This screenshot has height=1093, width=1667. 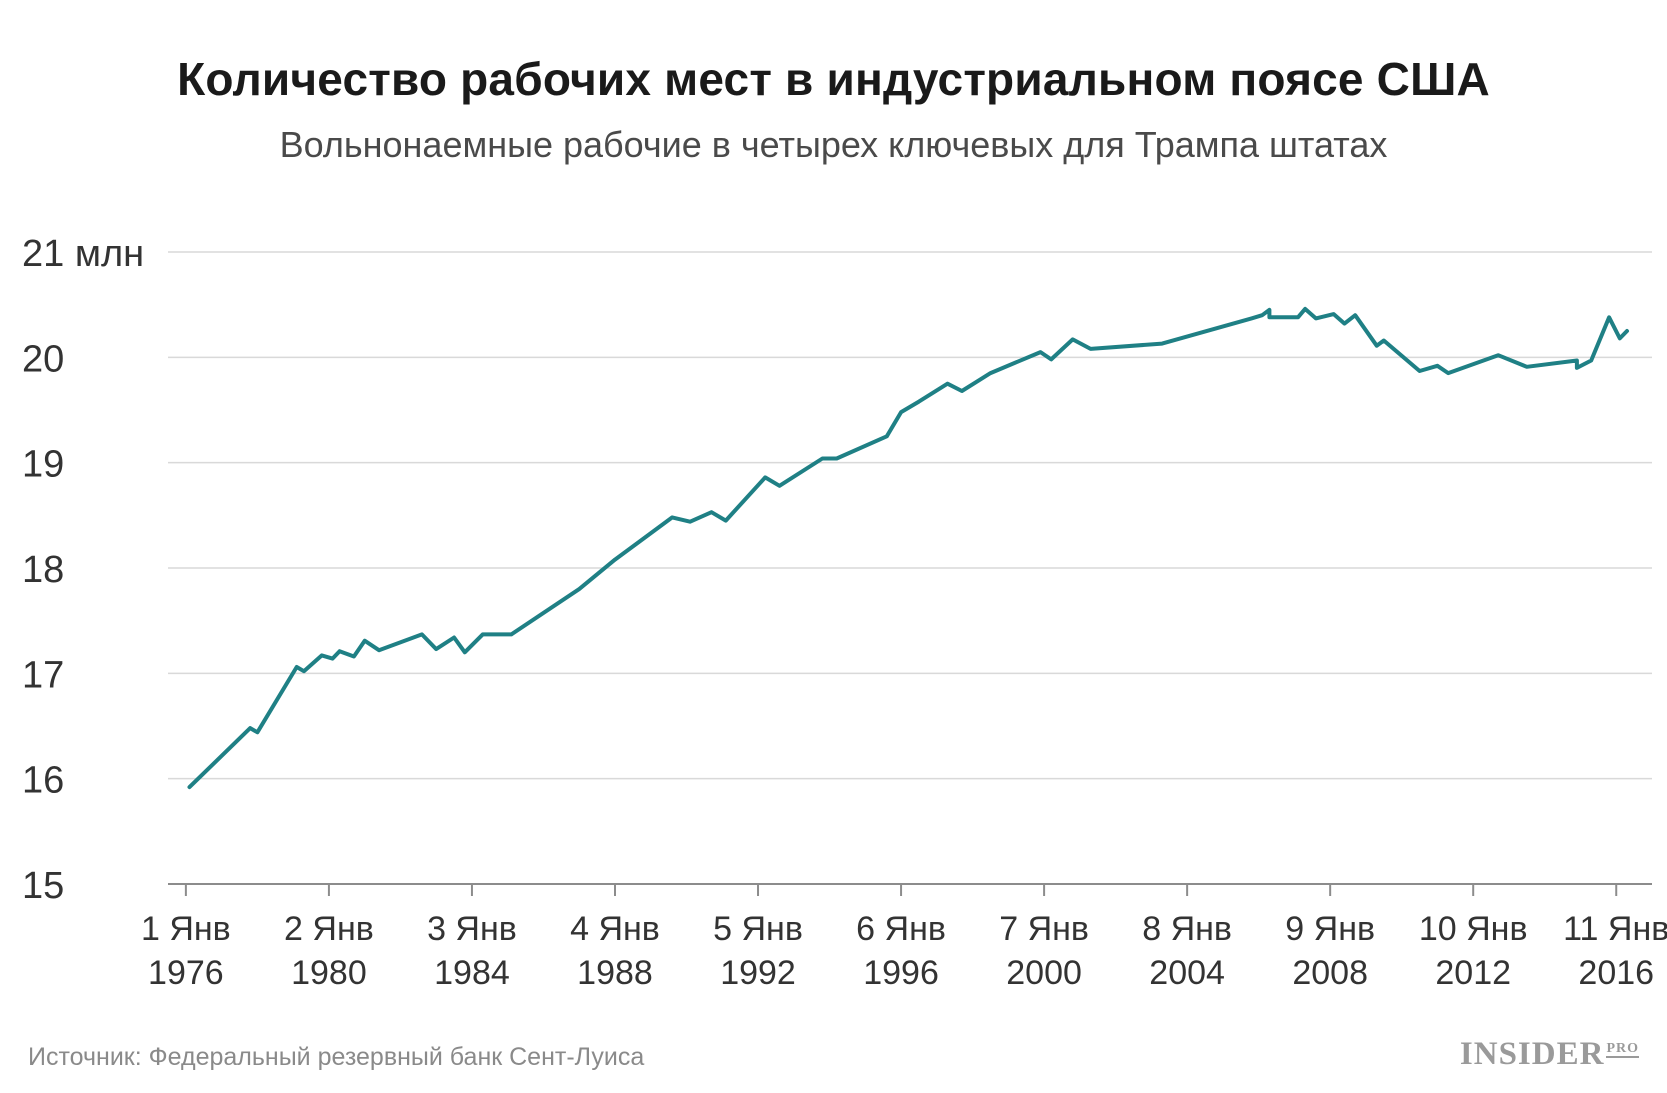 I want to click on y-tick-label: 17, so click(x=43, y=675).